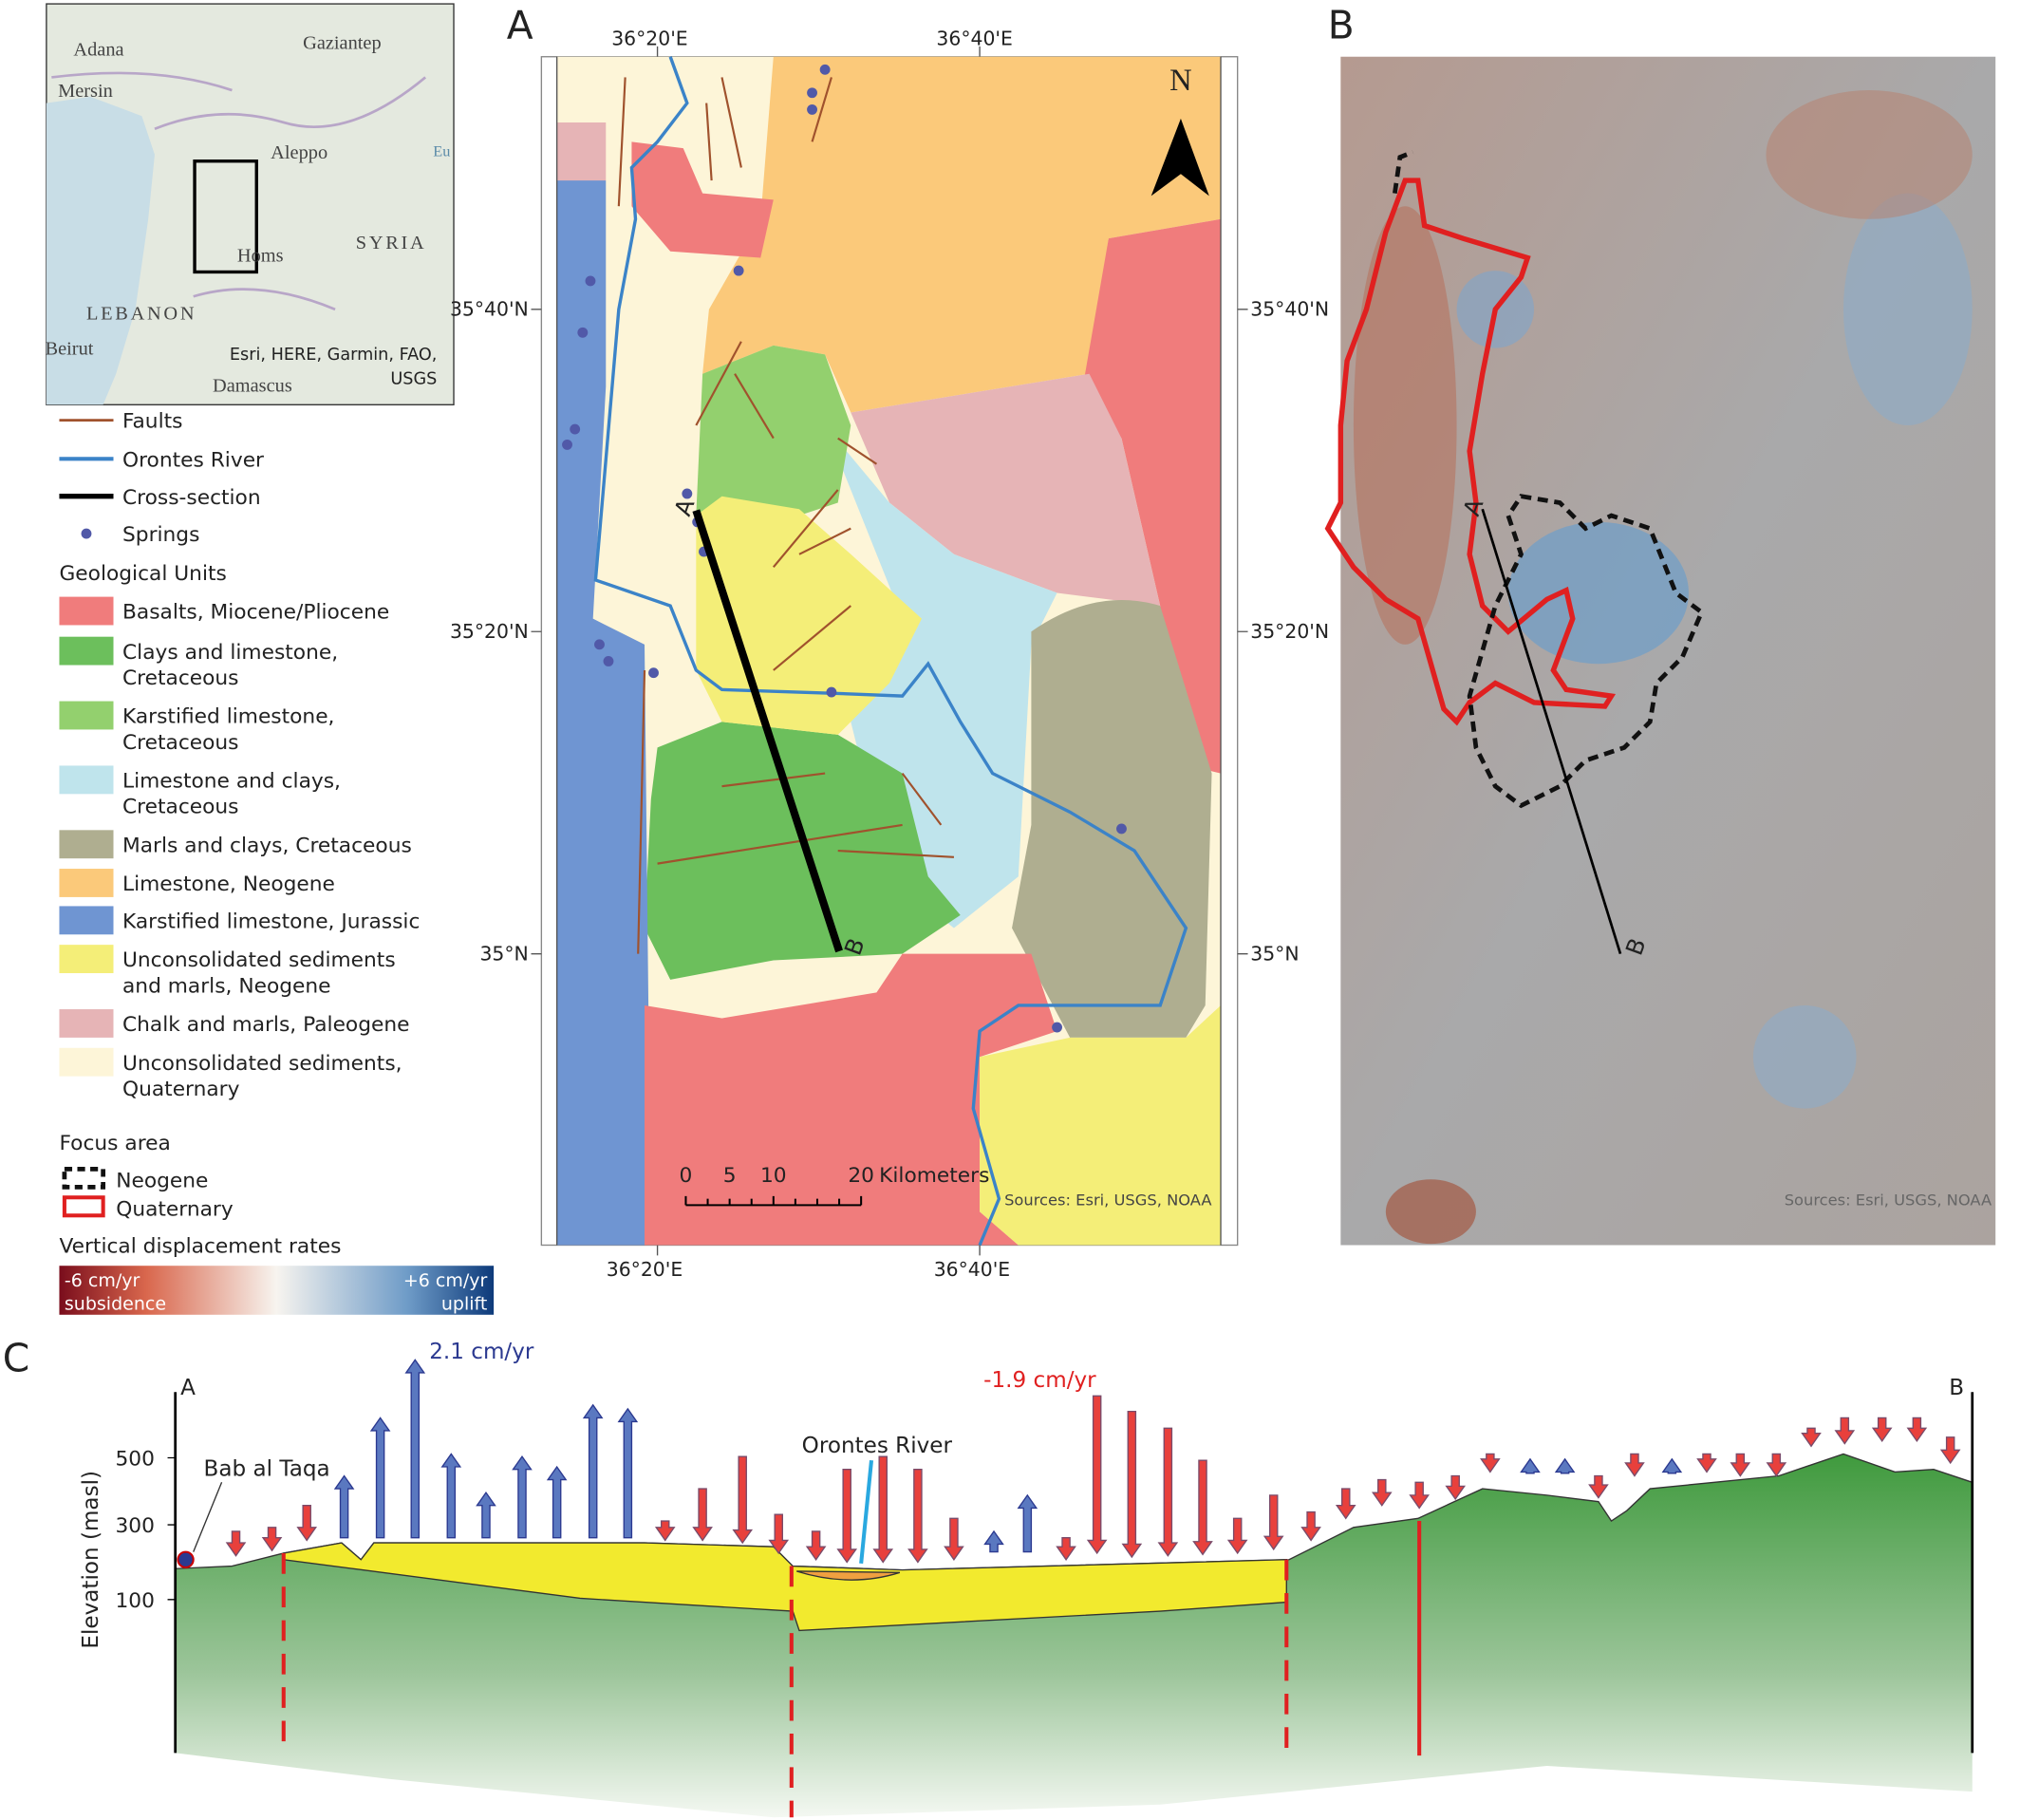  I want to click on quaternary-symbol, so click(83, 1207).